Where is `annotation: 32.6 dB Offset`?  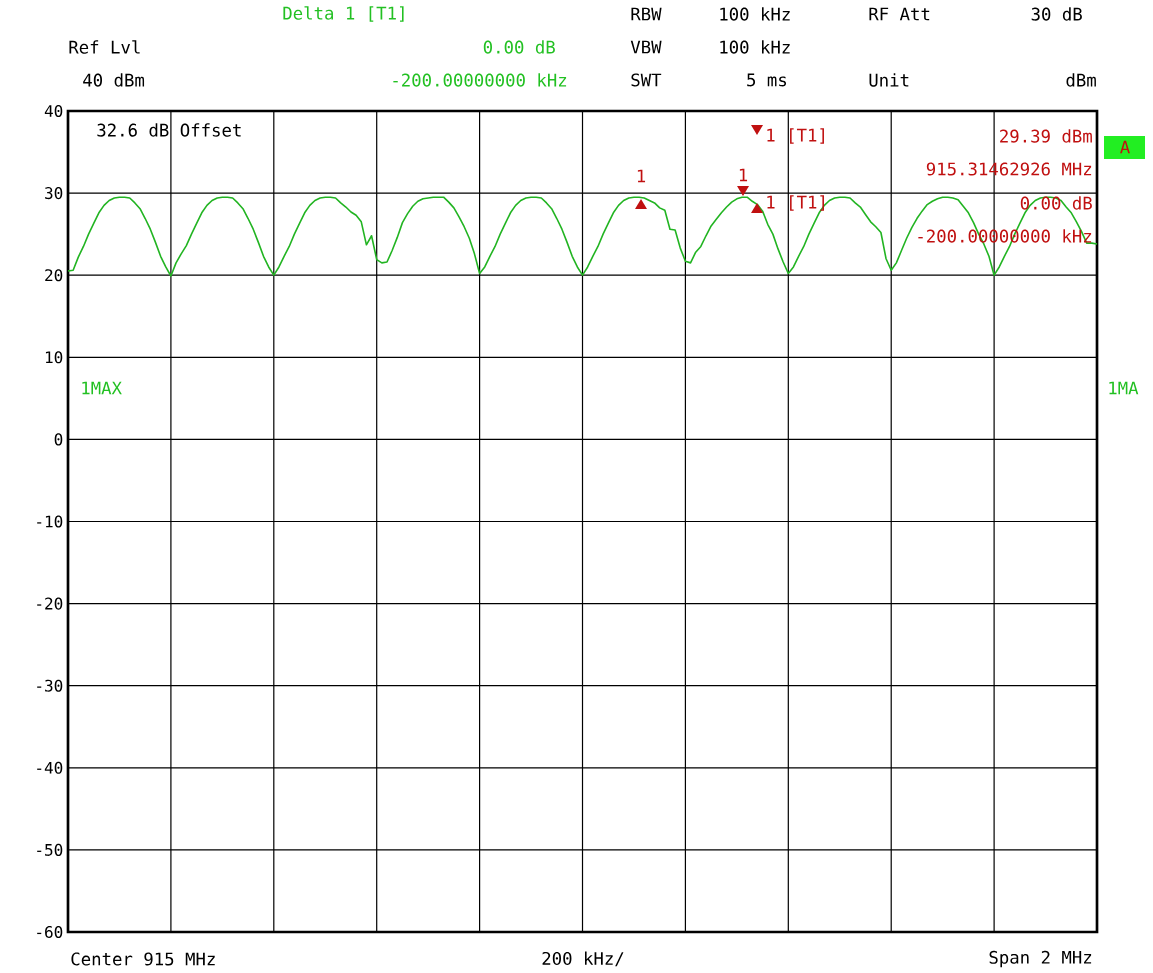 annotation: 32.6 dB Offset is located at coordinates (169, 130).